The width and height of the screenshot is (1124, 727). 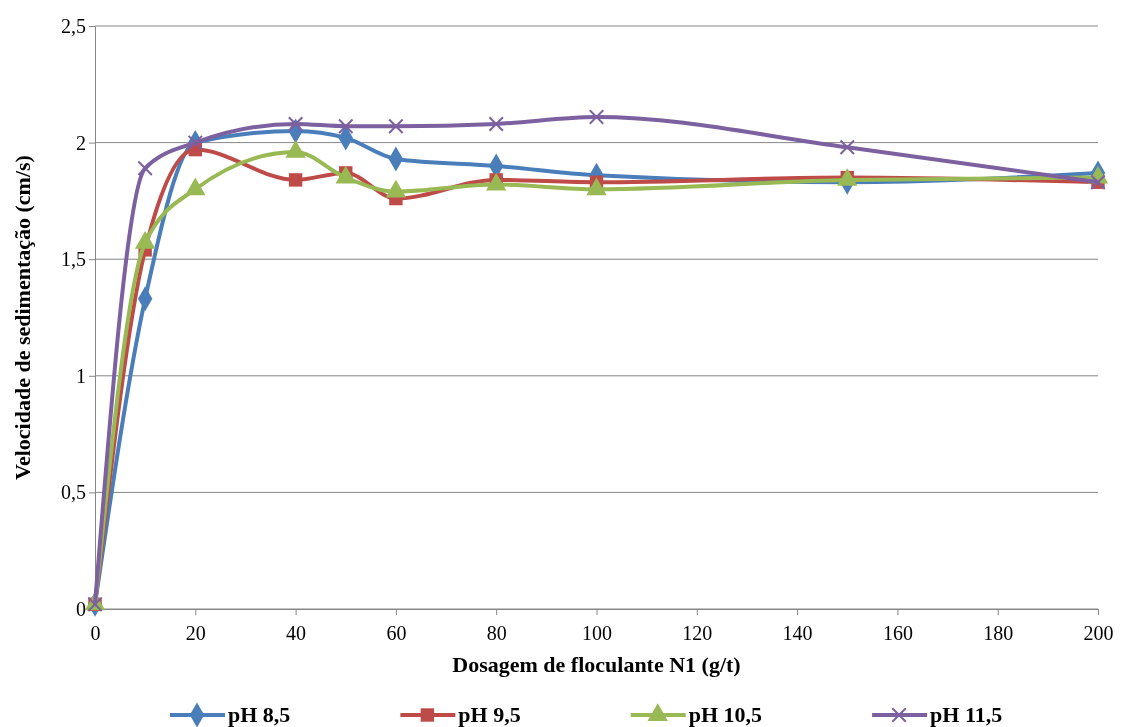 I want to click on legend-label: pH 11,5, so click(x=966, y=714).